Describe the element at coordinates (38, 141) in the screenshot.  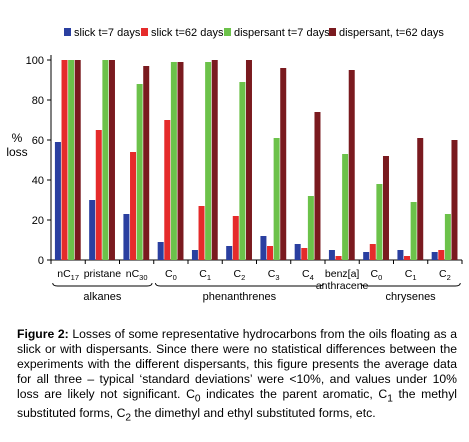
I see `y-tick-label: 60` at that location.